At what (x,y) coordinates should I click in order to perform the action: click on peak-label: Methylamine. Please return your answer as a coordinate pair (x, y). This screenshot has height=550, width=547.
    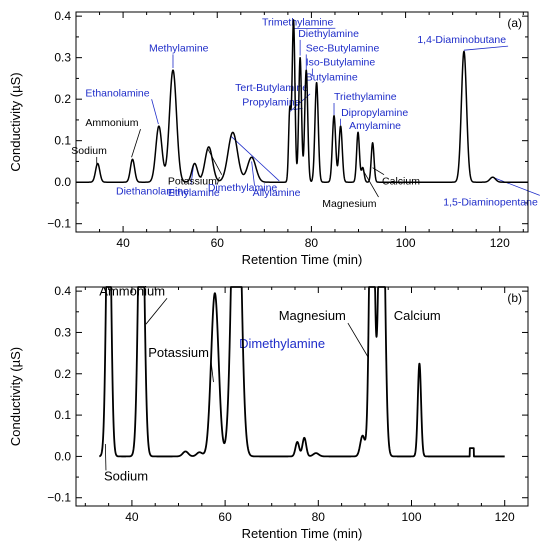
    Looking at the image, I should click on (179, 48).